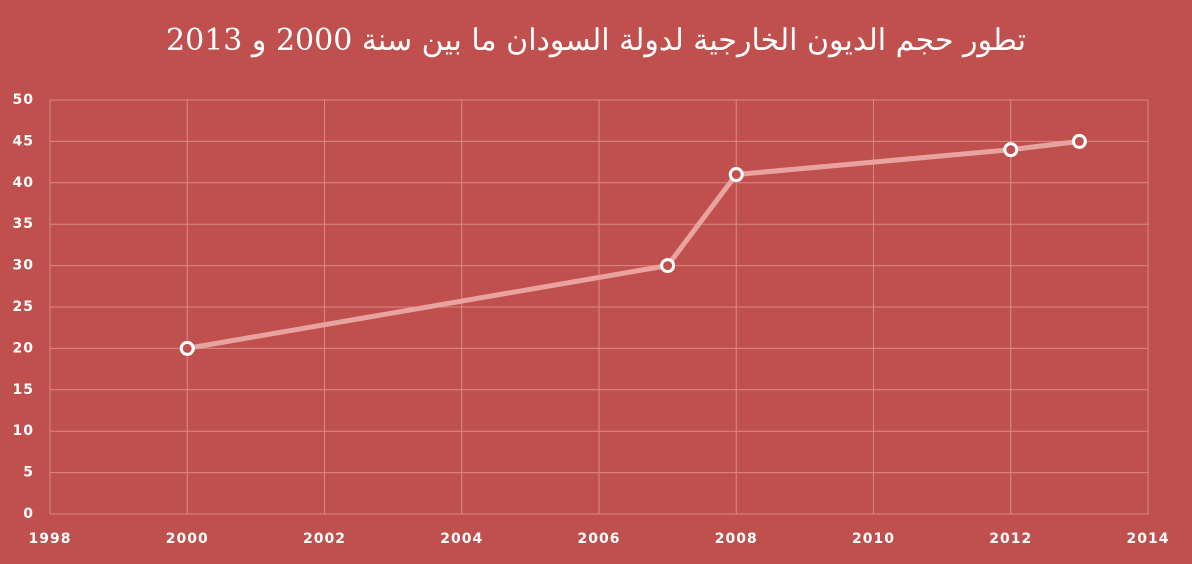 Image resolution: width=1192 pixels, height=564 pixels. Describe the element at coordinates (23, 224) in the screenshot. I see `y-tick-label: 35` at that location.